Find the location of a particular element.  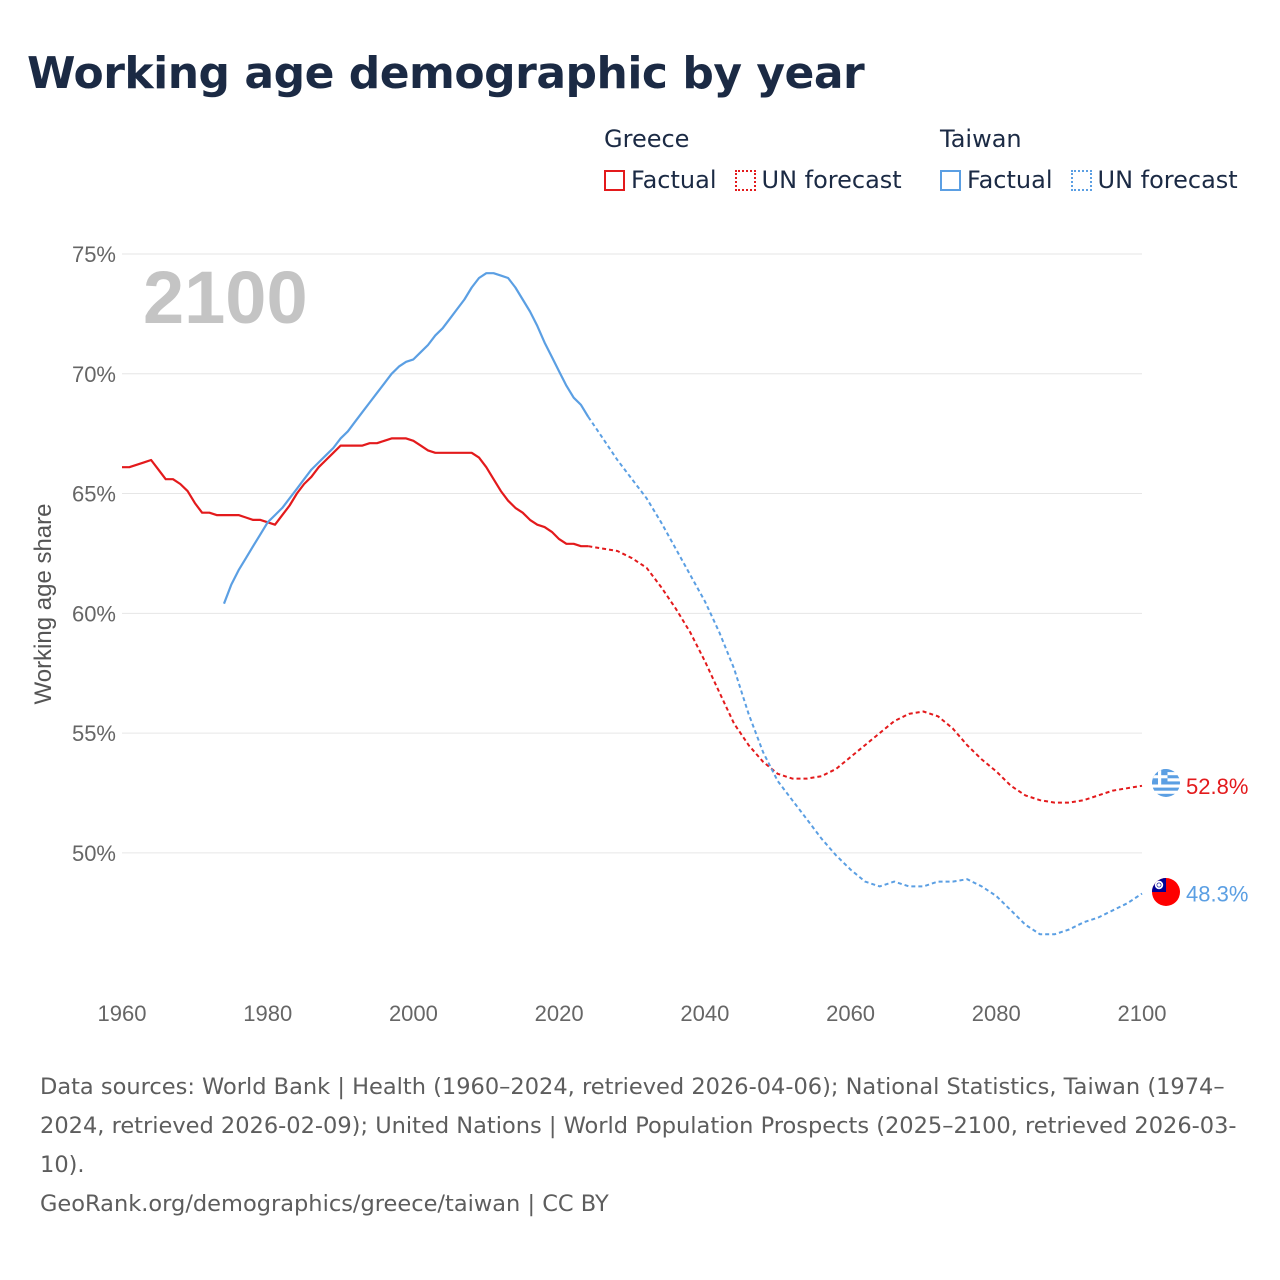

y-tick-label: 50% is located at coordinates (94, 853).